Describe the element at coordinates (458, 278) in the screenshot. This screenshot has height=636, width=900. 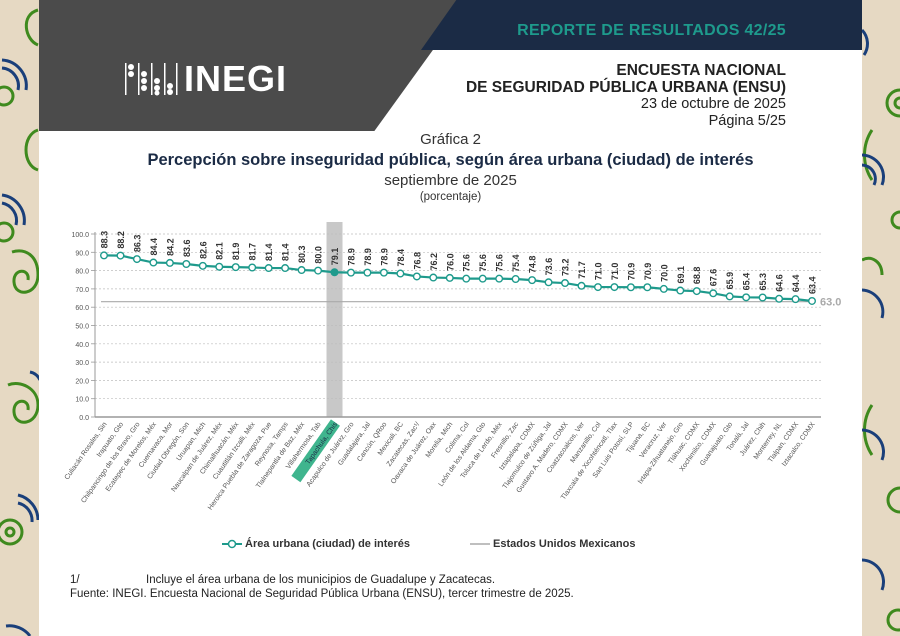
I see `series-line` at that location.